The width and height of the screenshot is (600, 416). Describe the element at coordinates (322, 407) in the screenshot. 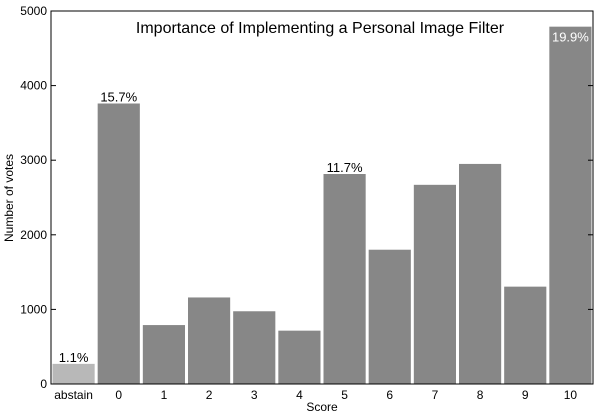

I see `x-axis-title: Score` at that location.